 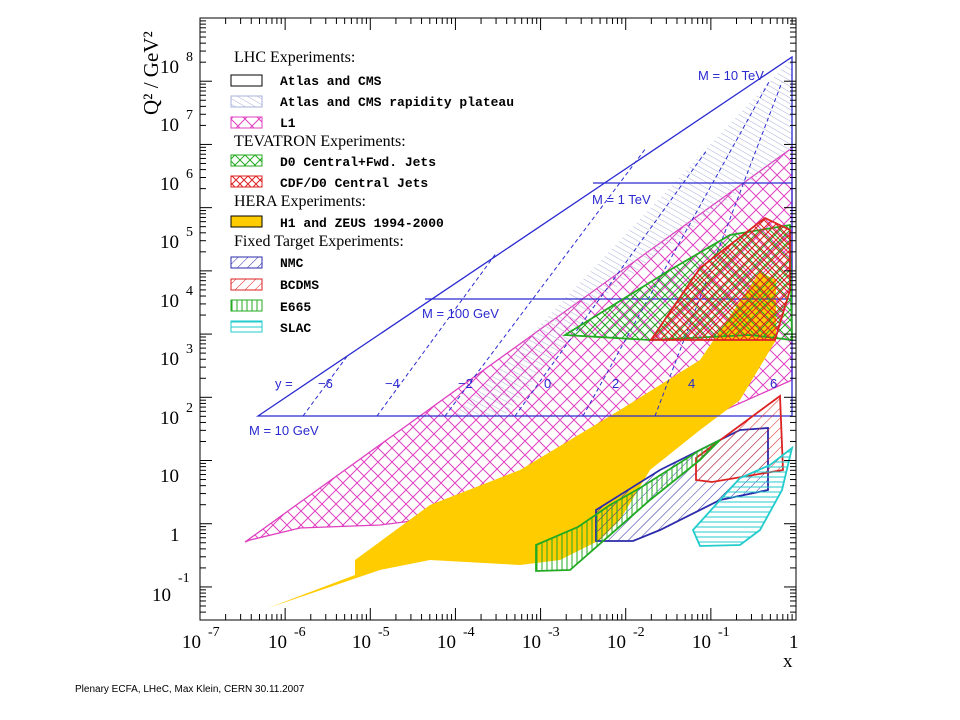 I want to click on rapidity-label-m4: −4, so click(x=392, y=383).